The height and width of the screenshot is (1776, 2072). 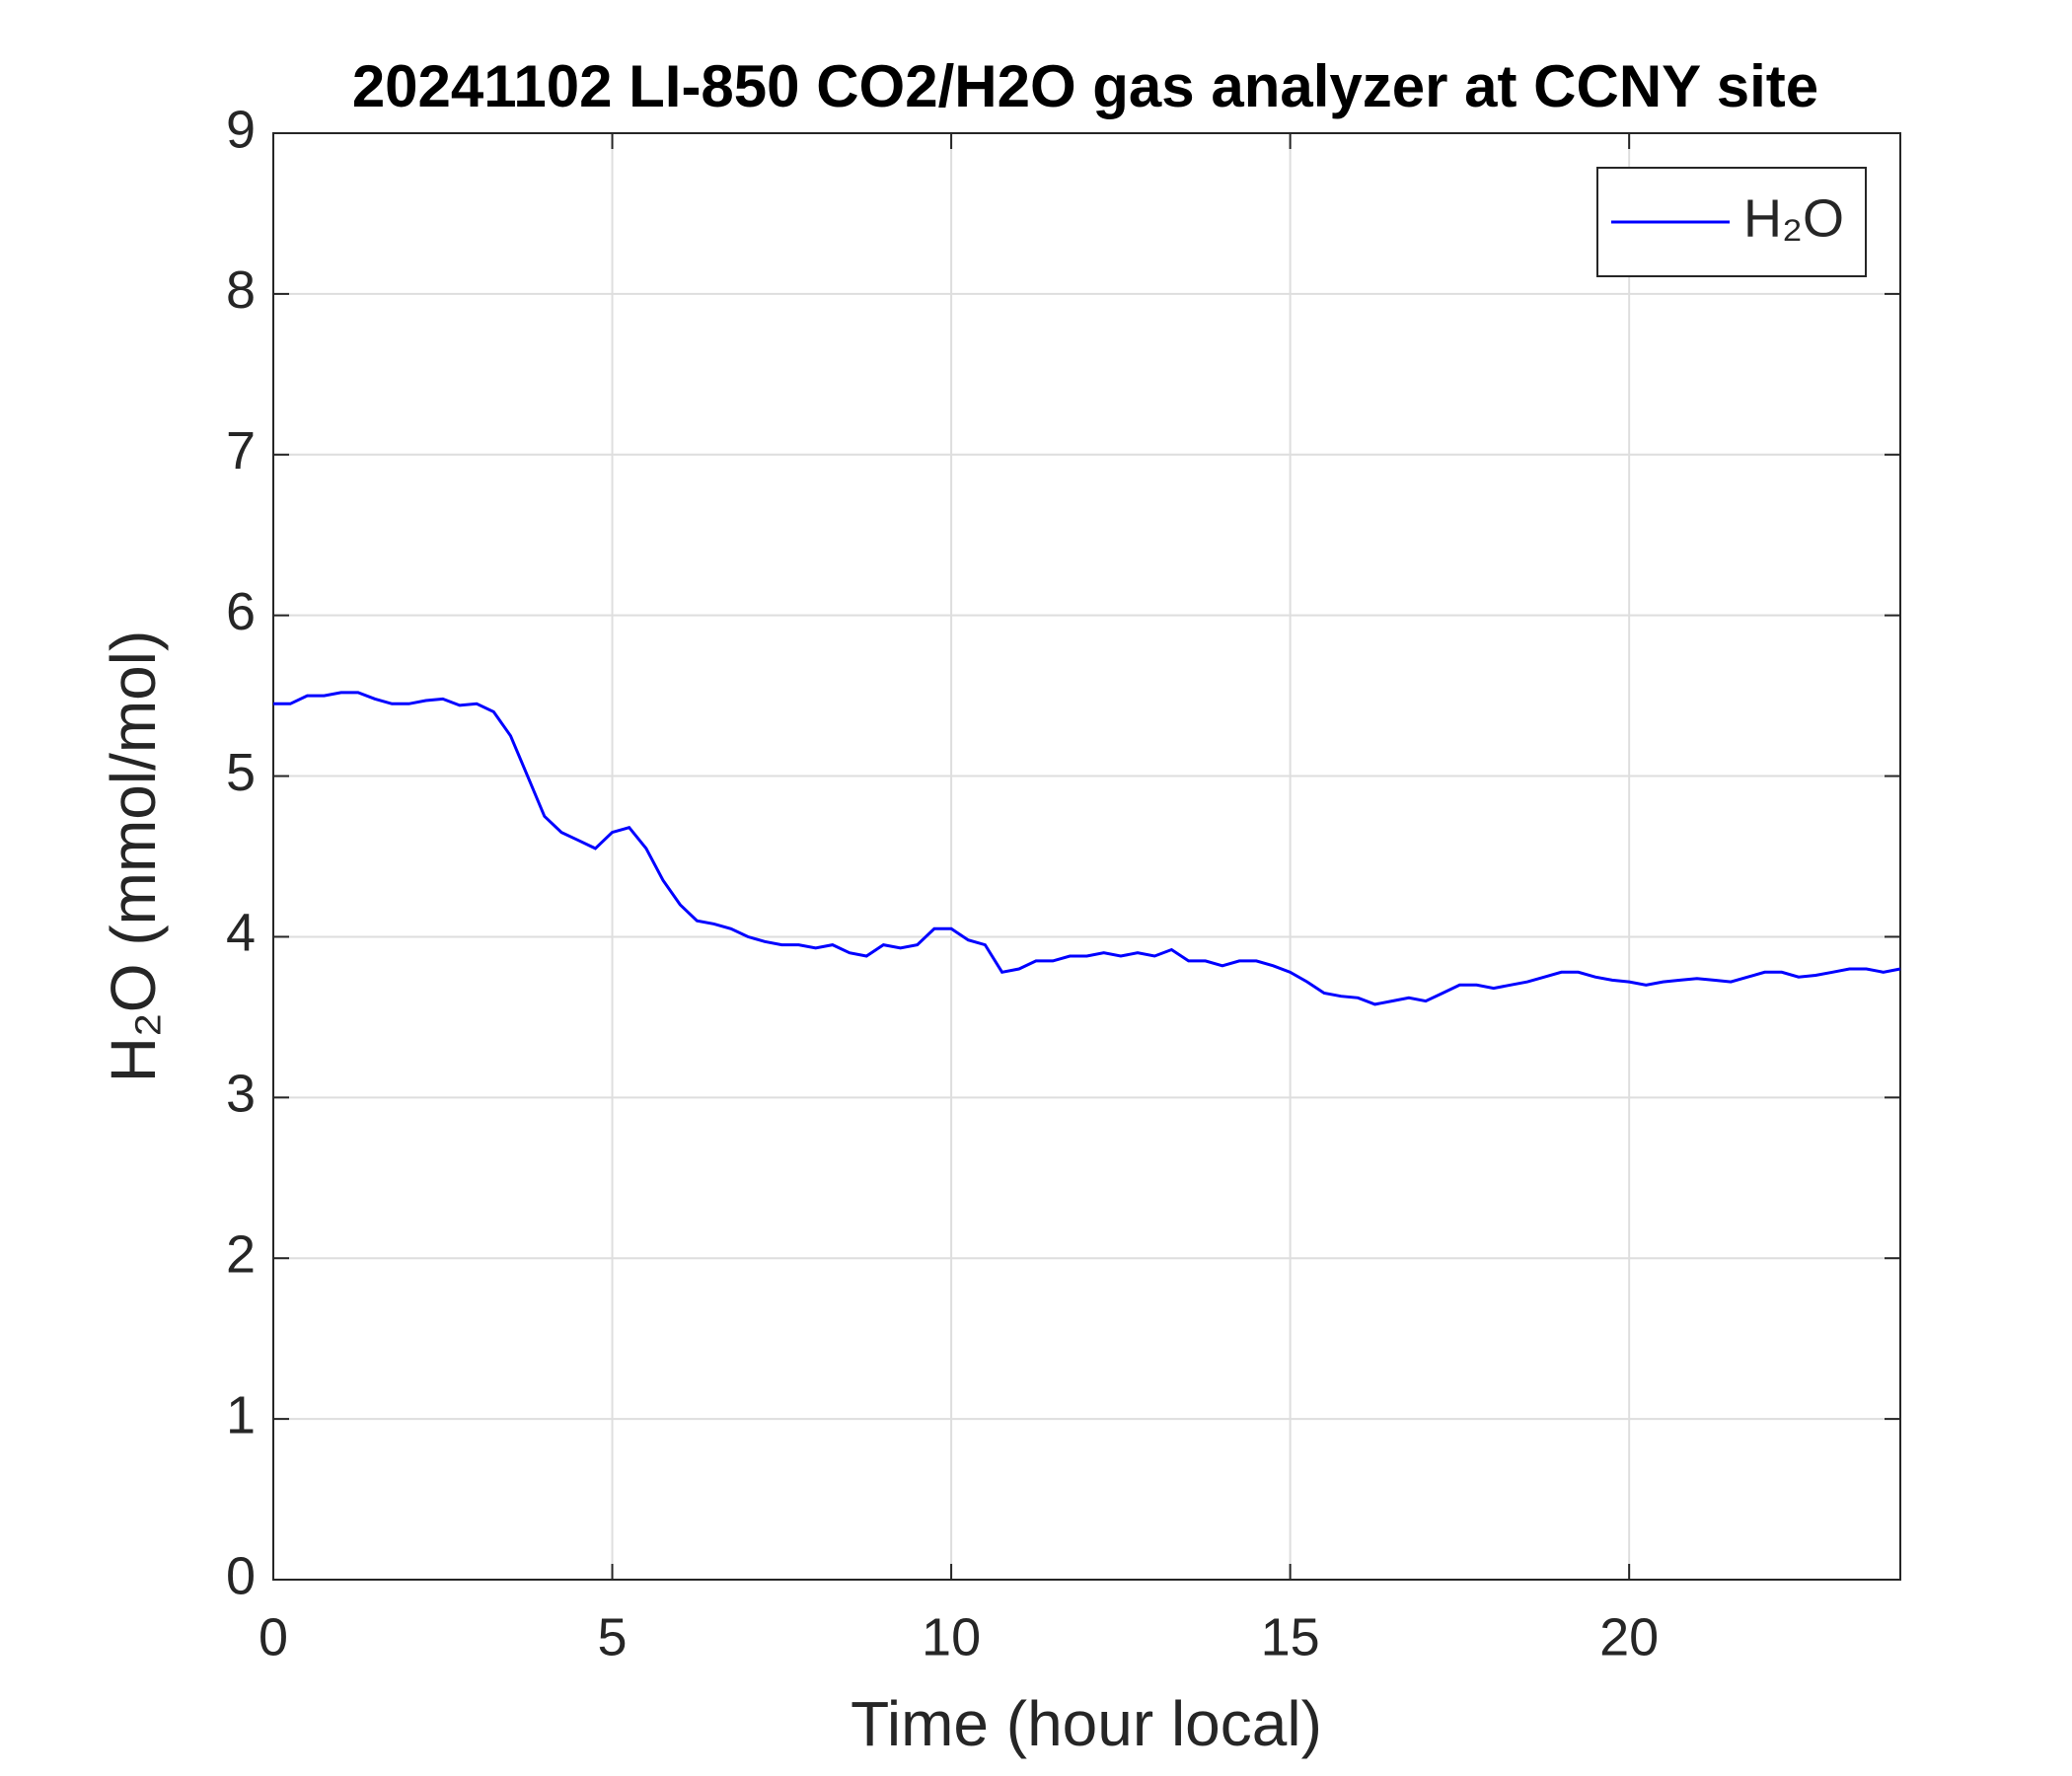 What do you see at coordinates (241, 934) in the screenshot?
I see `y-tick-label: 4` at bounding box center [241, 934].